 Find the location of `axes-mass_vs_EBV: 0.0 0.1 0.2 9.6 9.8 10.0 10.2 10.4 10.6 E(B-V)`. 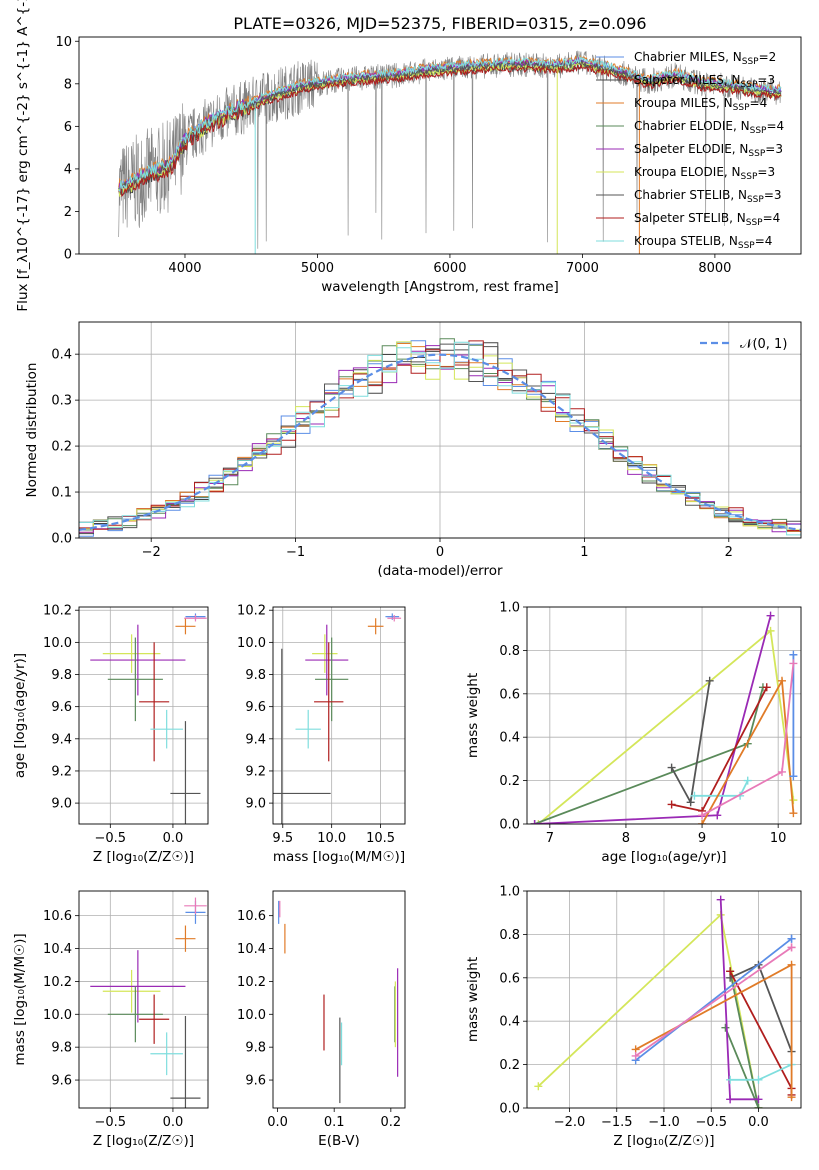

axes-mass_vs_EBV: 0.0 0.1 0.2 9.6 9.8 10.0 10.2 10.4 10.6 E(B-V) is located at coordinates (321, 1019).